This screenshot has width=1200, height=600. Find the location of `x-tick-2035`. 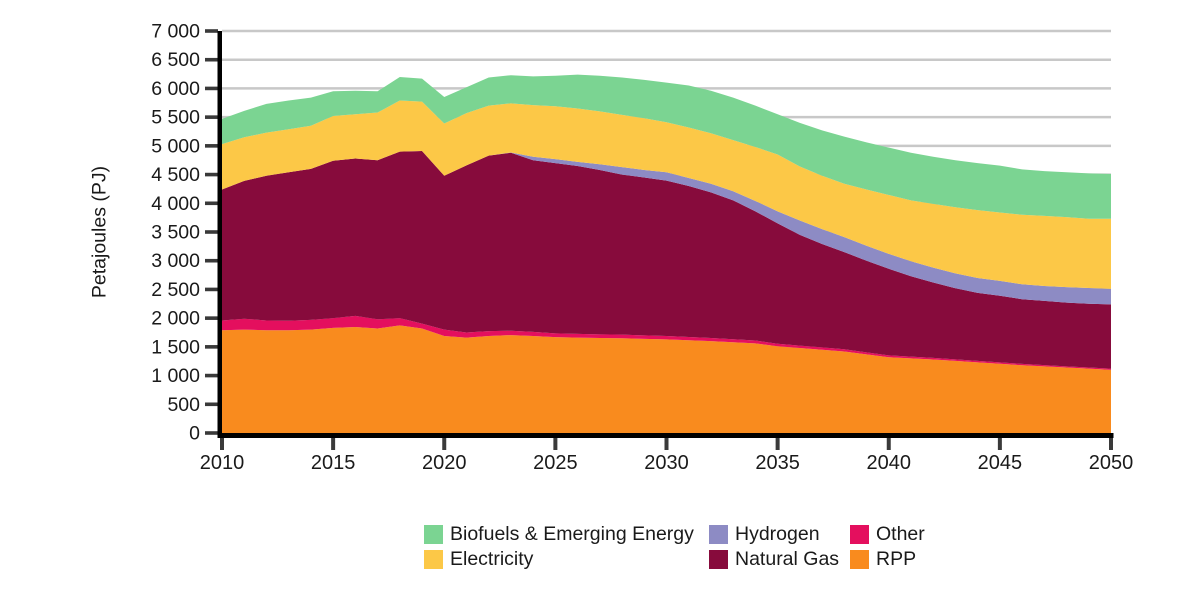

x-tick-2035 is located at coordinates (777, 444).